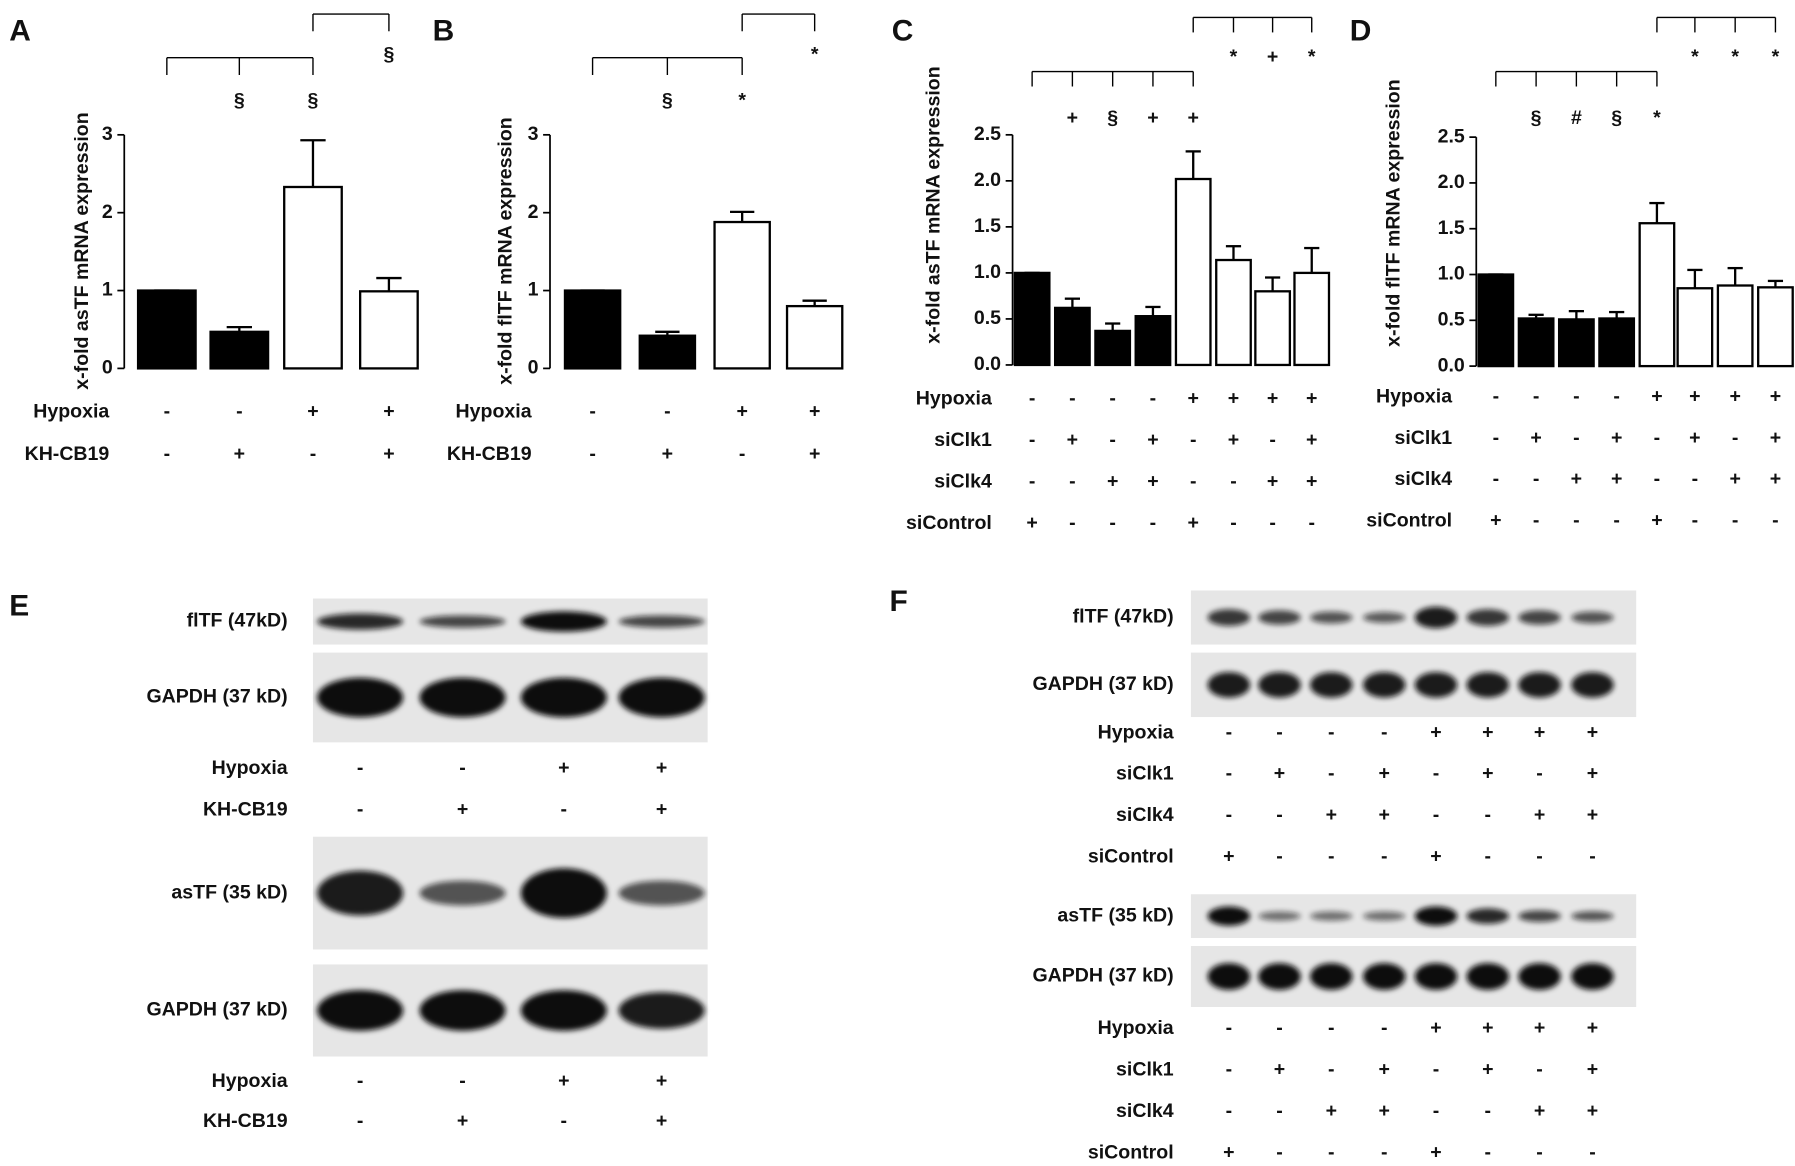  I want to click on y-tick-label: 1.0, so click(1451, 274).